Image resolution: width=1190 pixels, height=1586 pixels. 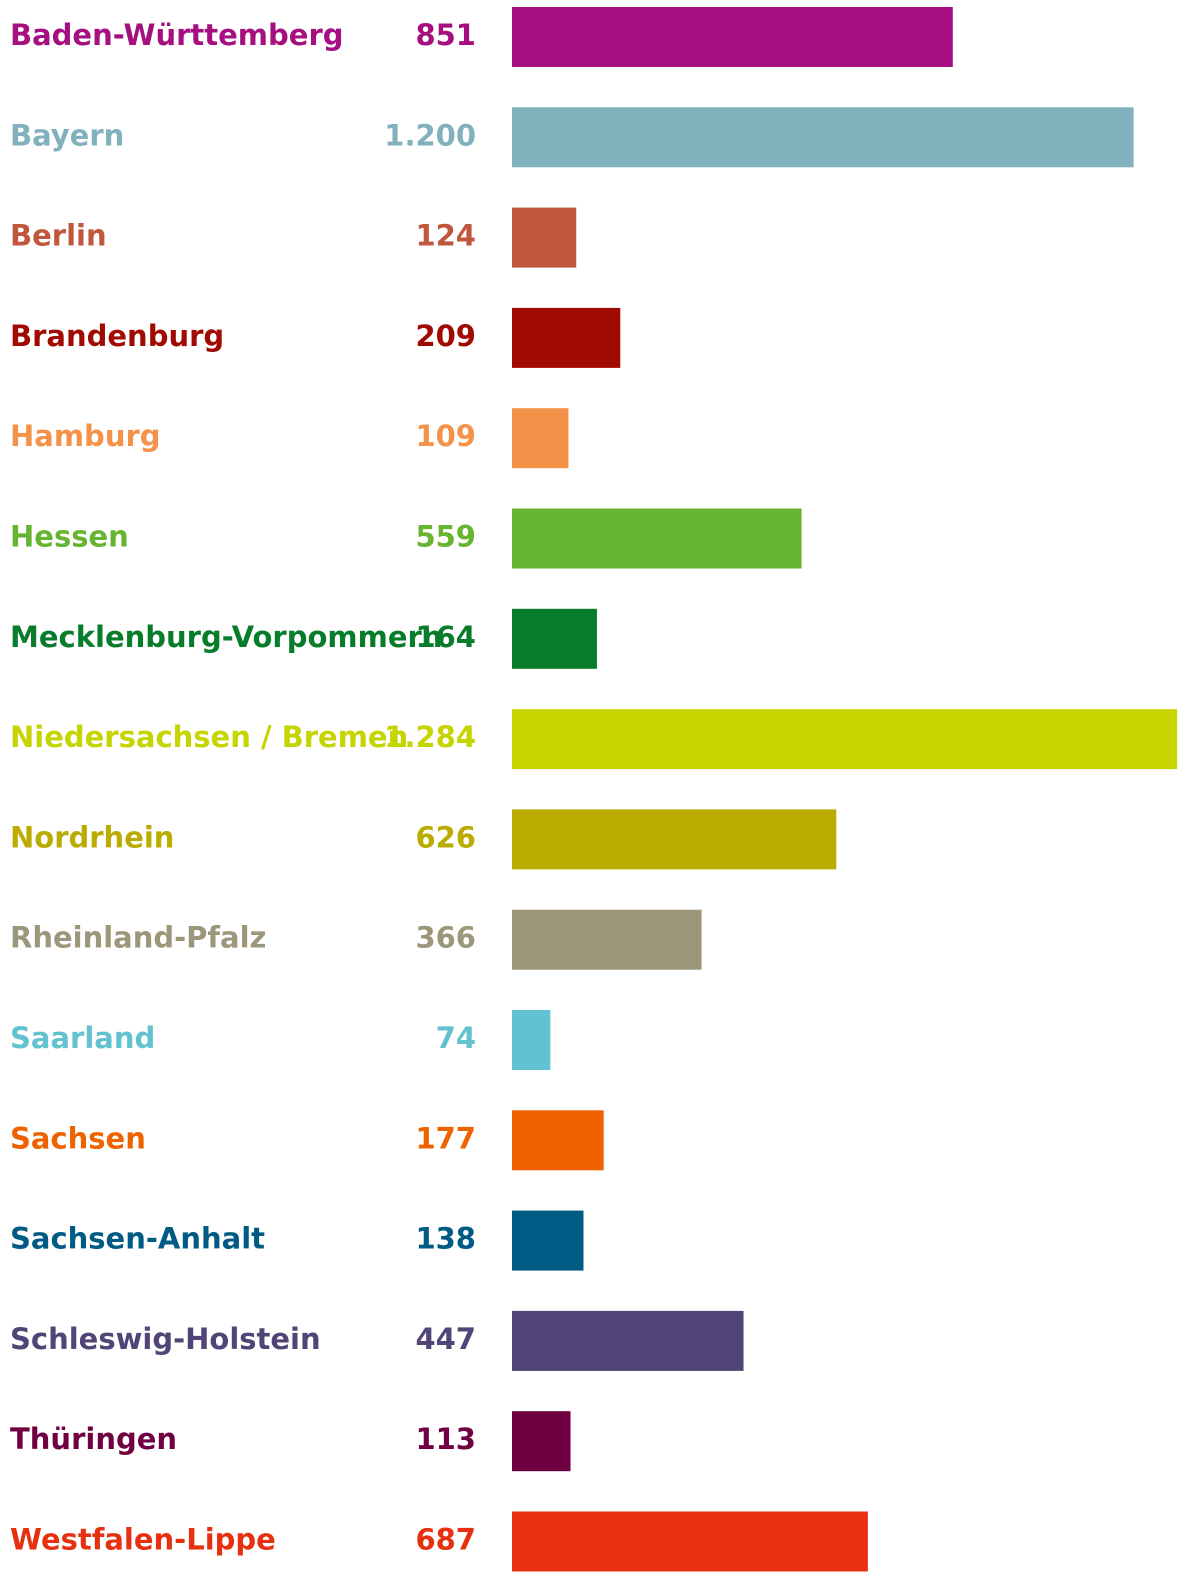 What do you see at coordinates (58, 236) in the screenshot?
I see `category-label: Berlin` at bounding box center [58, 236].